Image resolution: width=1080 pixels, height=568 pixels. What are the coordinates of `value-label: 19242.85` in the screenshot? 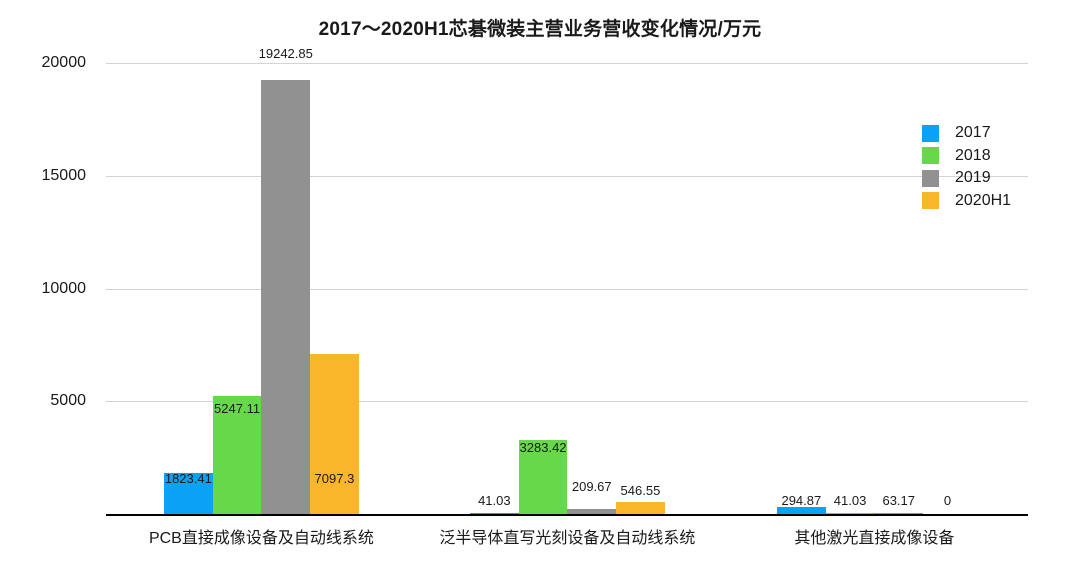 It's located at (285, 53).